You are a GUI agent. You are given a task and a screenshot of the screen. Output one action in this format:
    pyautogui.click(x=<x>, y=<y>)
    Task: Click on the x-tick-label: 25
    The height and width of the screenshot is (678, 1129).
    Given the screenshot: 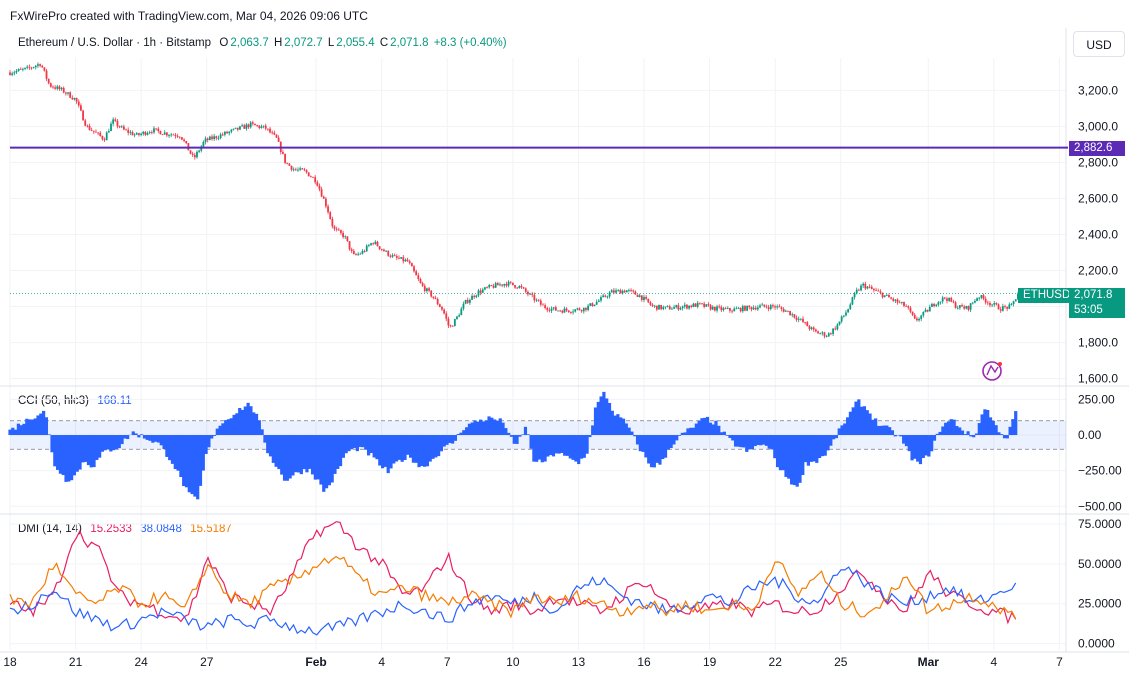 What is the action you would take?
    pyautogui.click(x=841, y=662)
    